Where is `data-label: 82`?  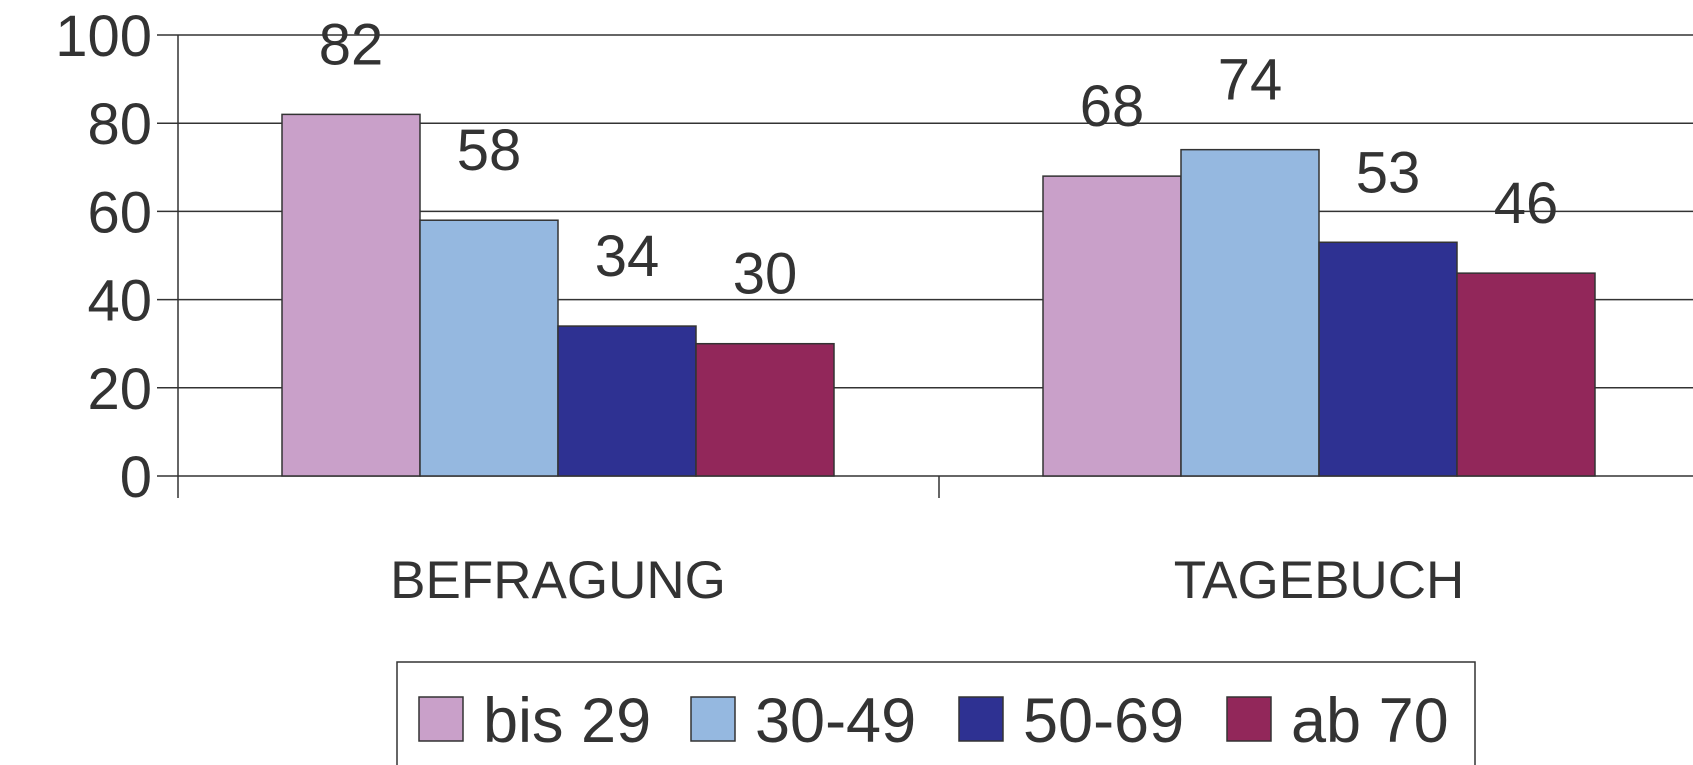 data-label: 82 is located at coordinates (351, 44).